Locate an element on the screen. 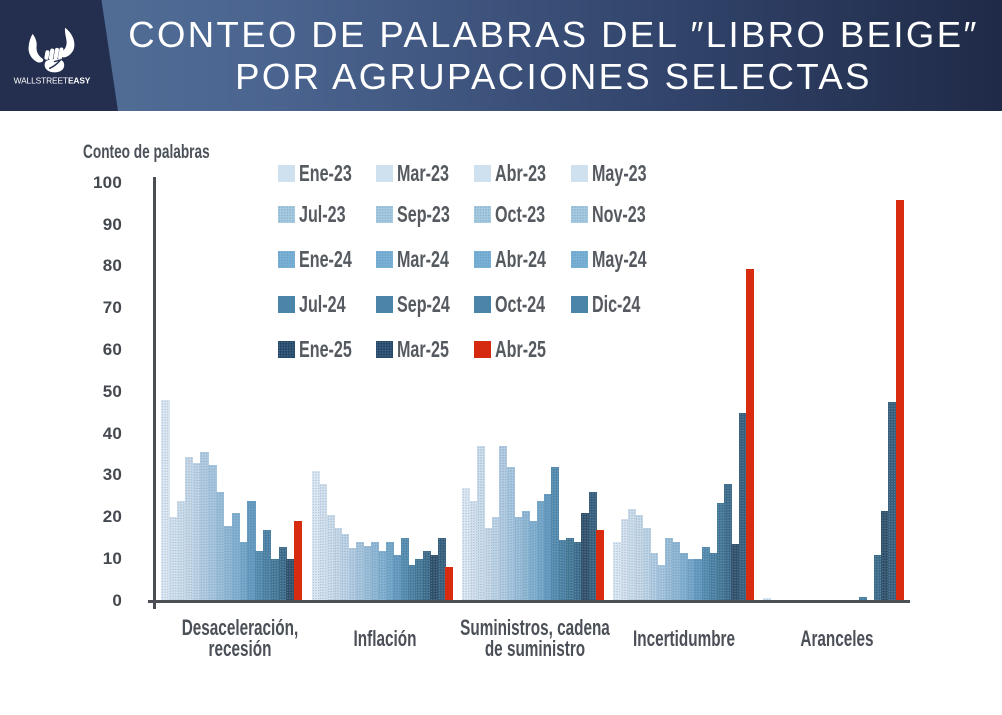 This screenshot has height=715, width=1002. svg-text: WALLSTREETEASY is located at coordinates (52, 80).